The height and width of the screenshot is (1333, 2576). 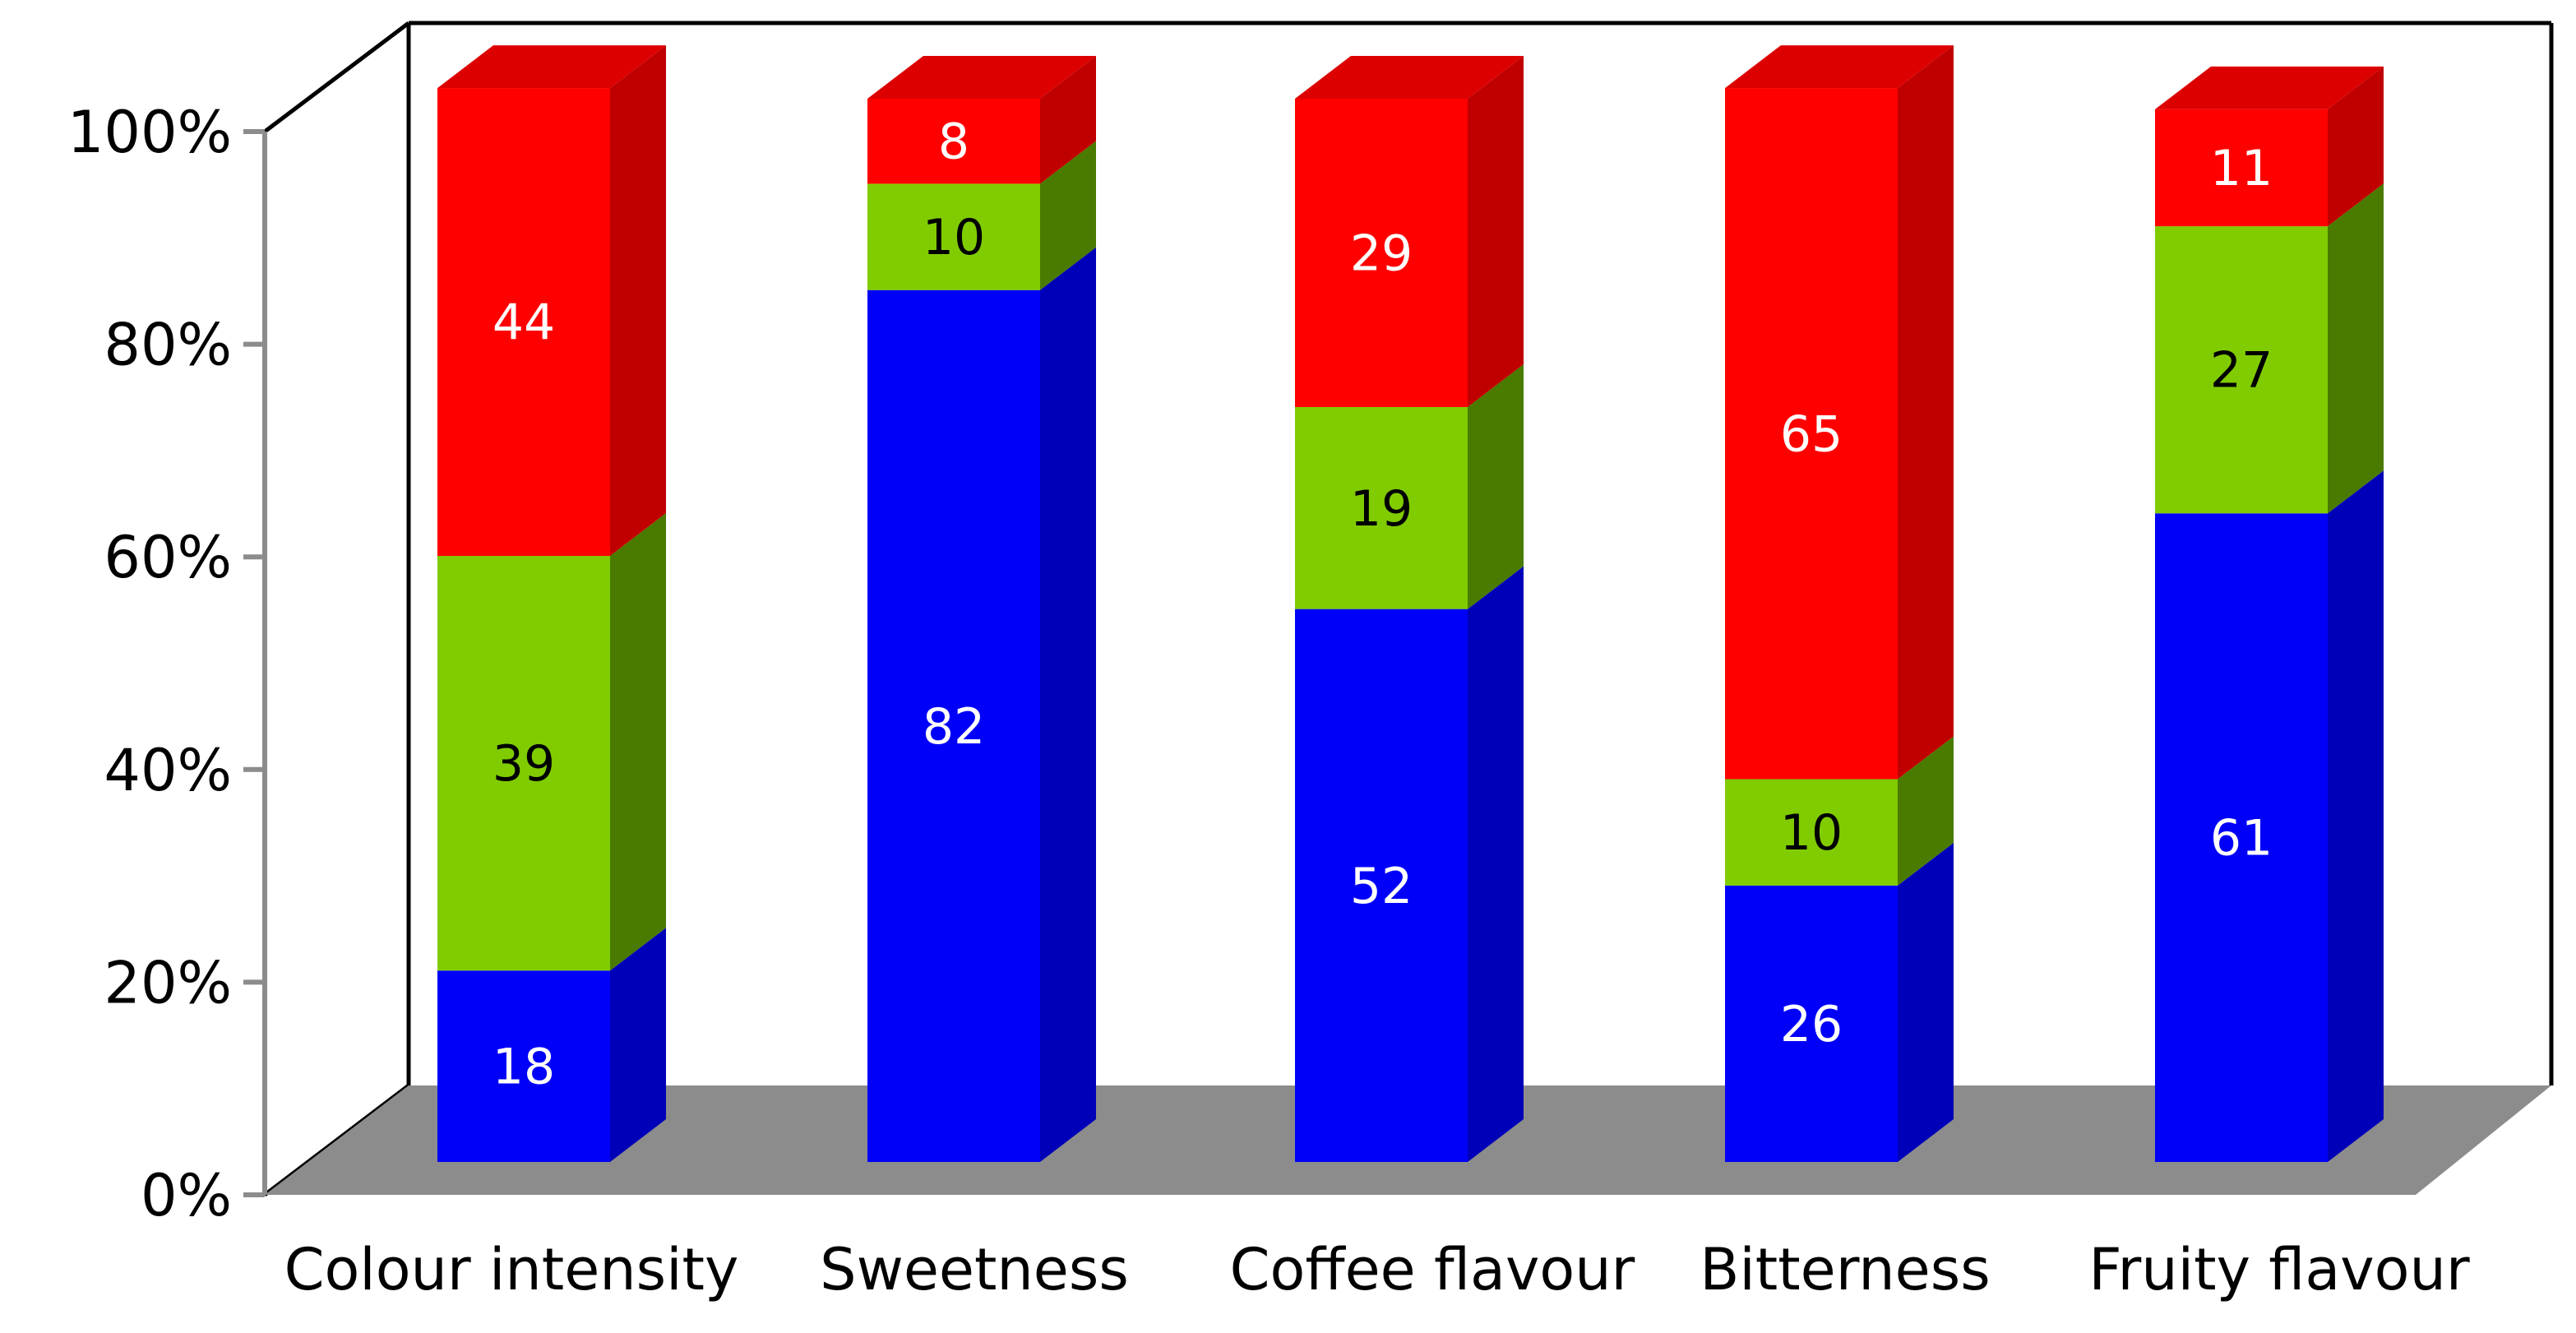 I want to click on data-label: 11, so click(x=2241, y=168).